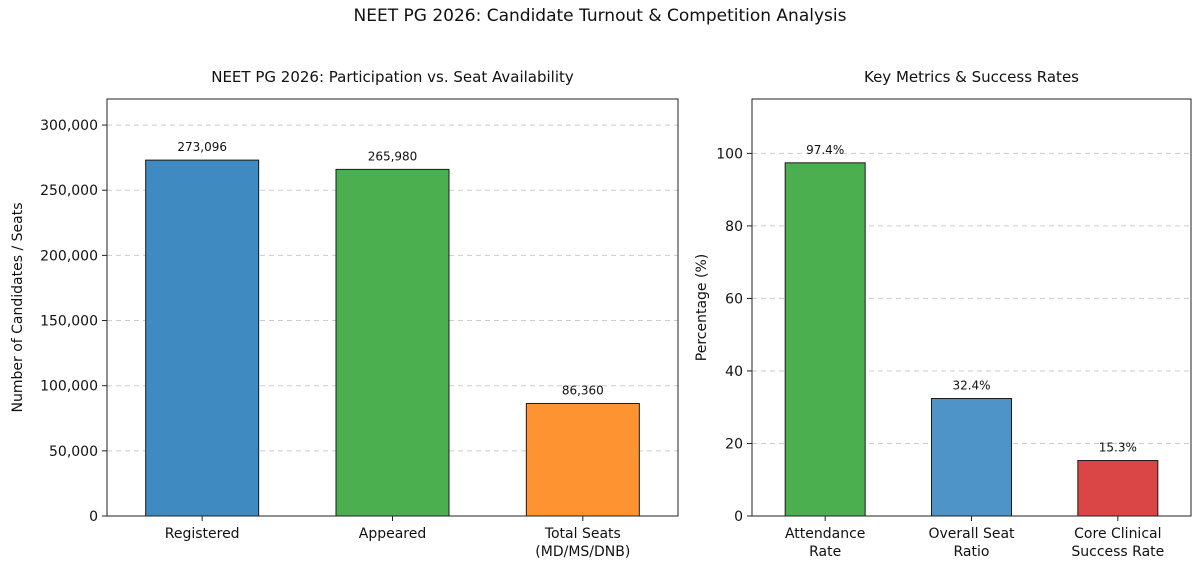  I want to click on data-label: 86,360, so click(583, 390).